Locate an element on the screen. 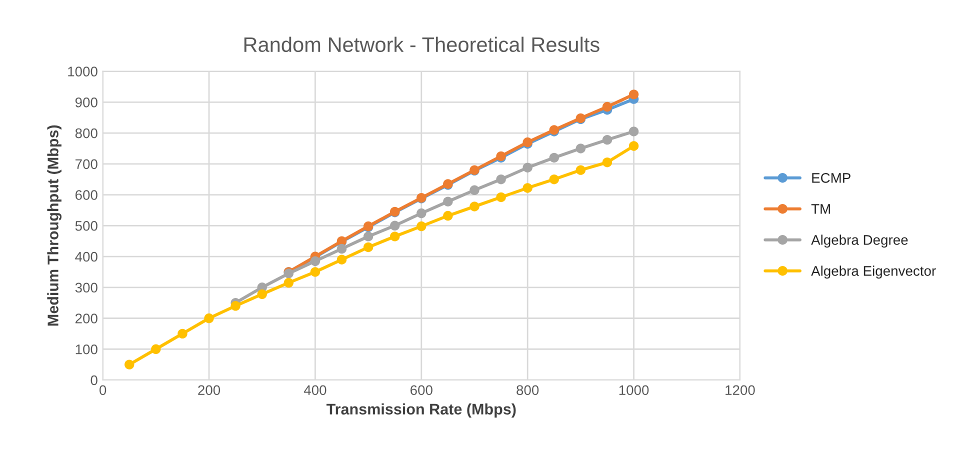 Image resolution: width=961 pixels, height=454 pixels. y-tick-label: 800 is located at coordinates (86, 133).